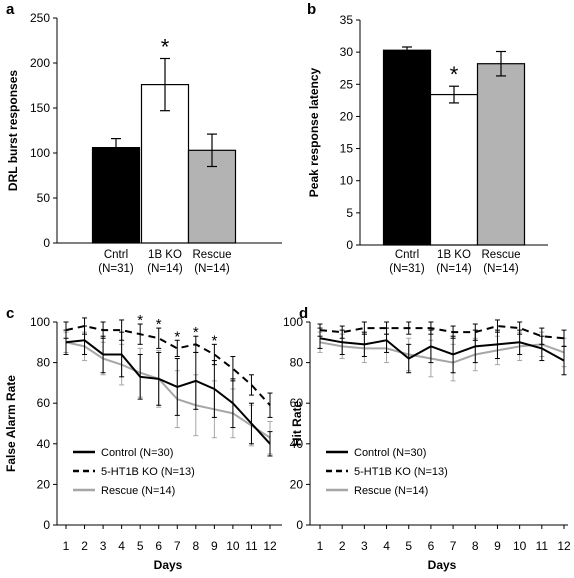 The width and height of the screenshot is (574, 578). What do you see at coordinates (347, 149) in the screenshot?
I see `y-tick-label: 15` at bounding box center [347, 149].